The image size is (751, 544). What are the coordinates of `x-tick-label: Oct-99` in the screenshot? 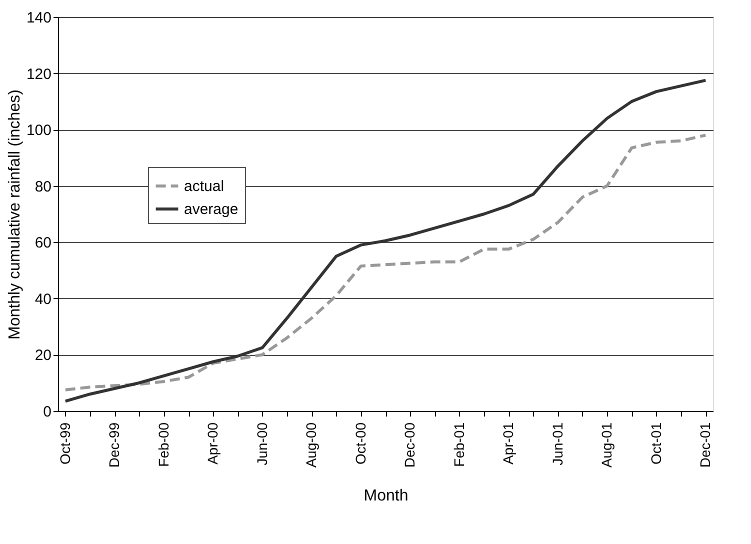 It's located at (64, 443).